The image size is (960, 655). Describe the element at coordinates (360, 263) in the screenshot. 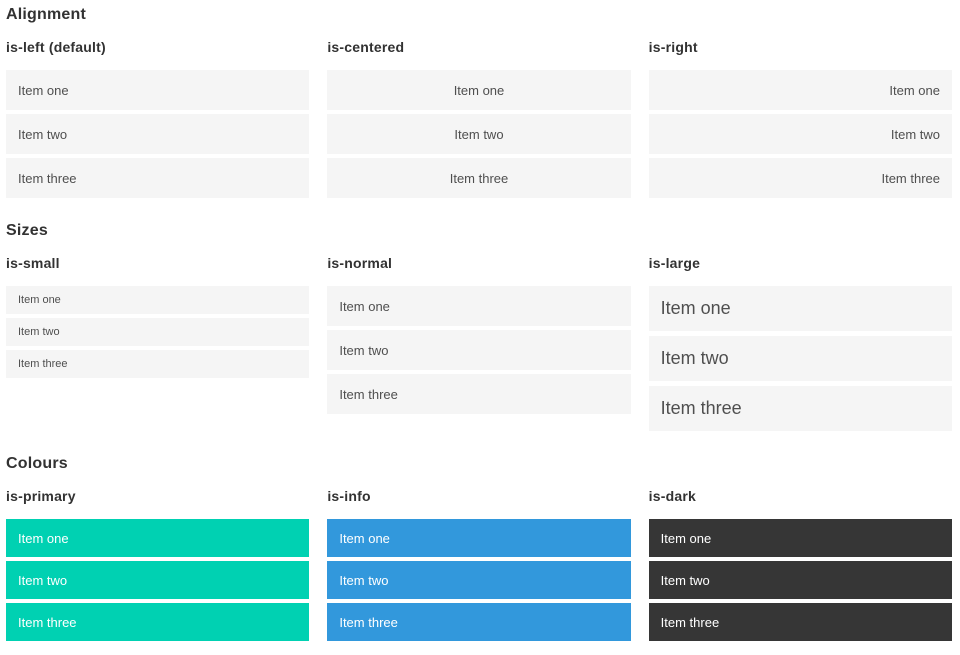

I see `variant-subtitle: is-normal` at that location.